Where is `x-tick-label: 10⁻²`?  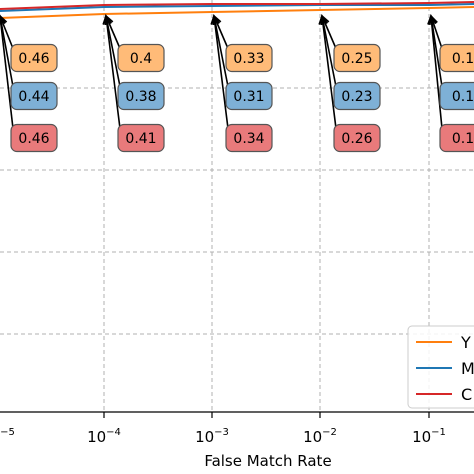
x-tick-label: 10⁻² is located at coordinates (320, 436).